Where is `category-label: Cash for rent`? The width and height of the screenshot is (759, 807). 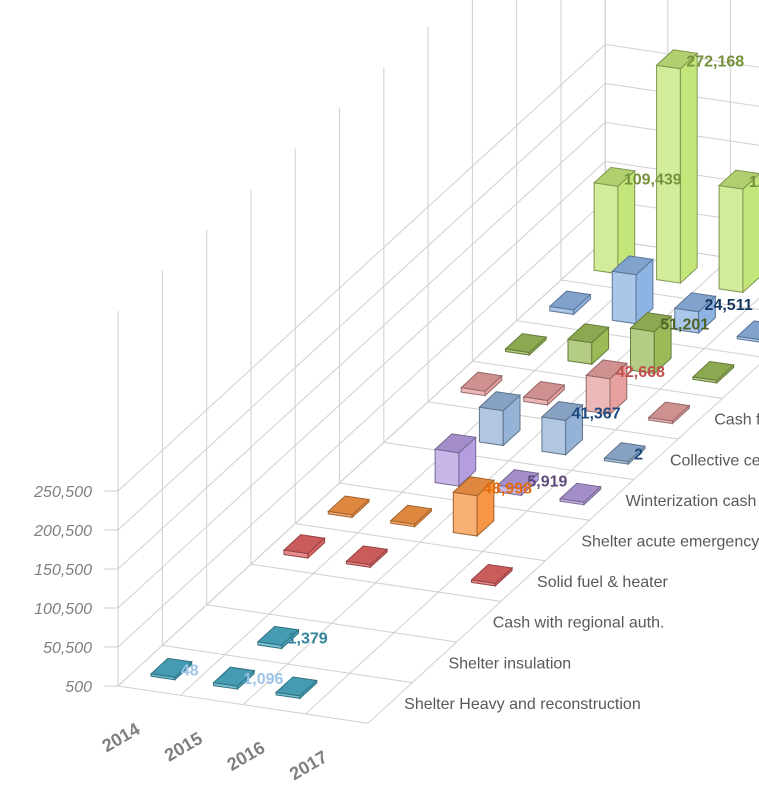
category-label: Cash for rent is located at coordinates (736, 420).